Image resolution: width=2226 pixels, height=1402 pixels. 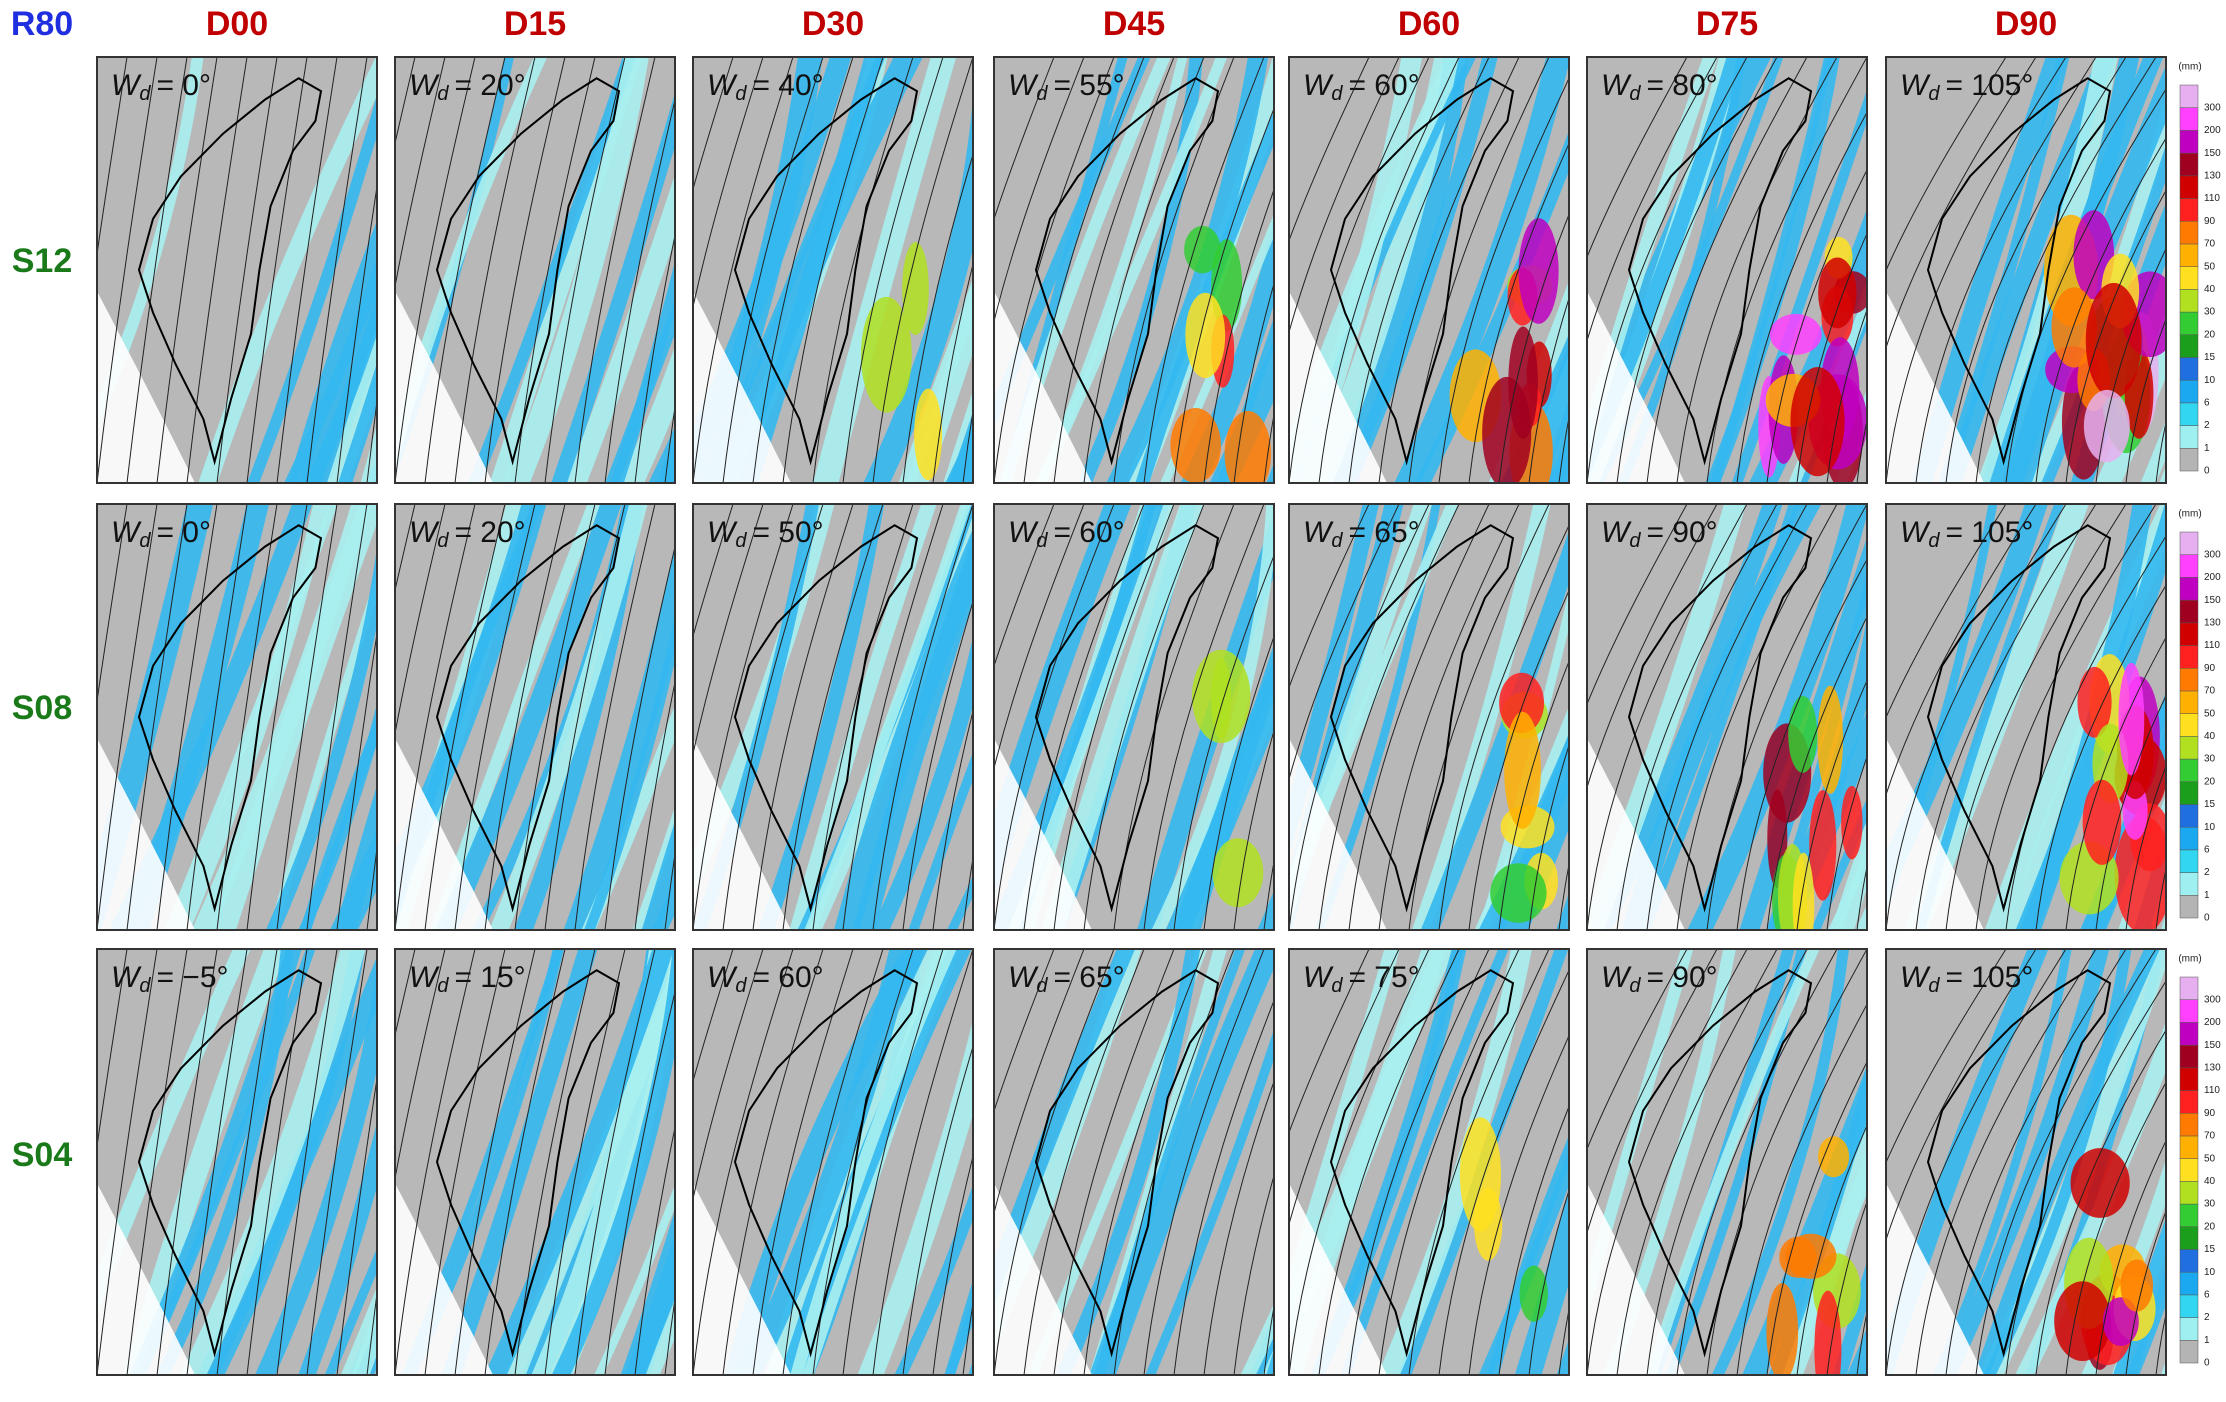 What do you see at coordinates (2210, 244) in the screenshot?
I see `colorbar-level: 70` at bounding box center [2210, 244].